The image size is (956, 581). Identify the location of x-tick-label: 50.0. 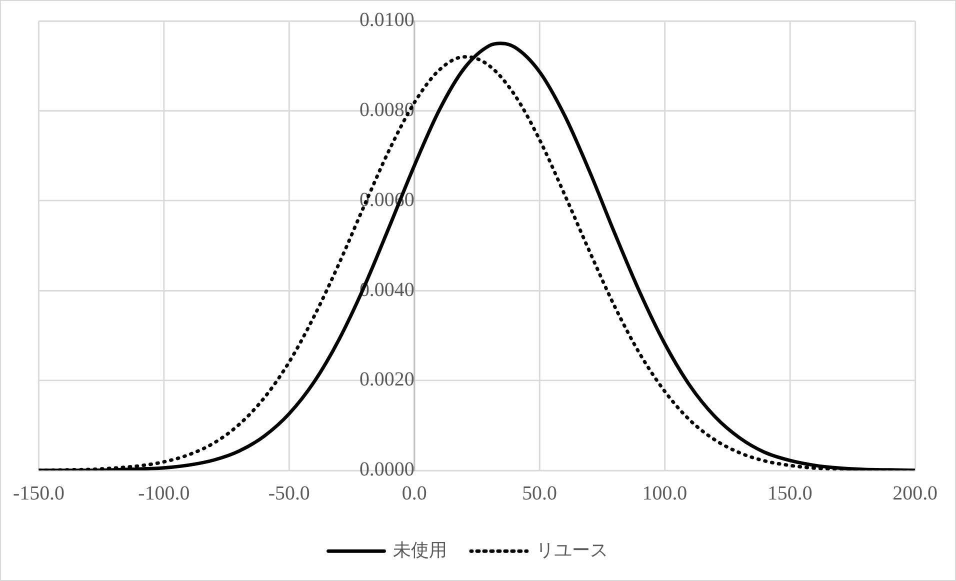
(539, 493).